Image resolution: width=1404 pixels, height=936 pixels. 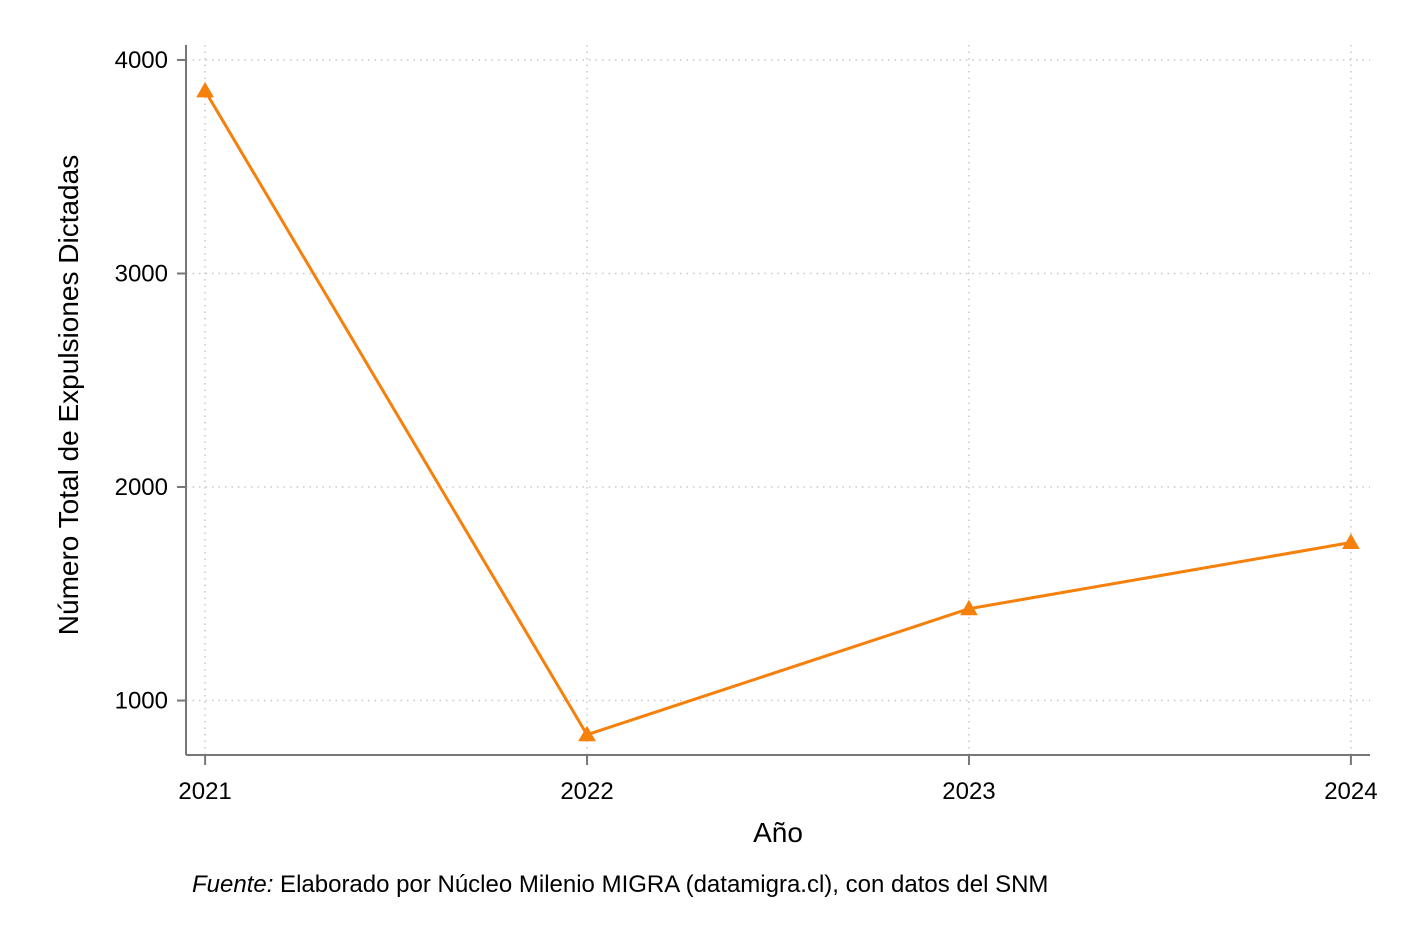 I want to click on y-axis-title: Número Total de Expulsiones Dictadas, so click(x=68, y=395).